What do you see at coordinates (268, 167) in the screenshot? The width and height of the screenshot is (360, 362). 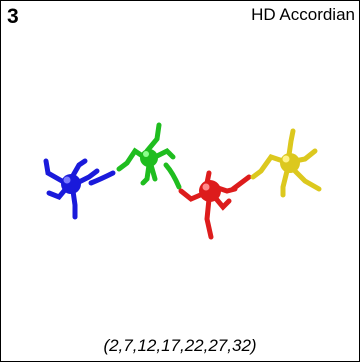 I see `yellow-arm-left` at bounding box center [268, 167].